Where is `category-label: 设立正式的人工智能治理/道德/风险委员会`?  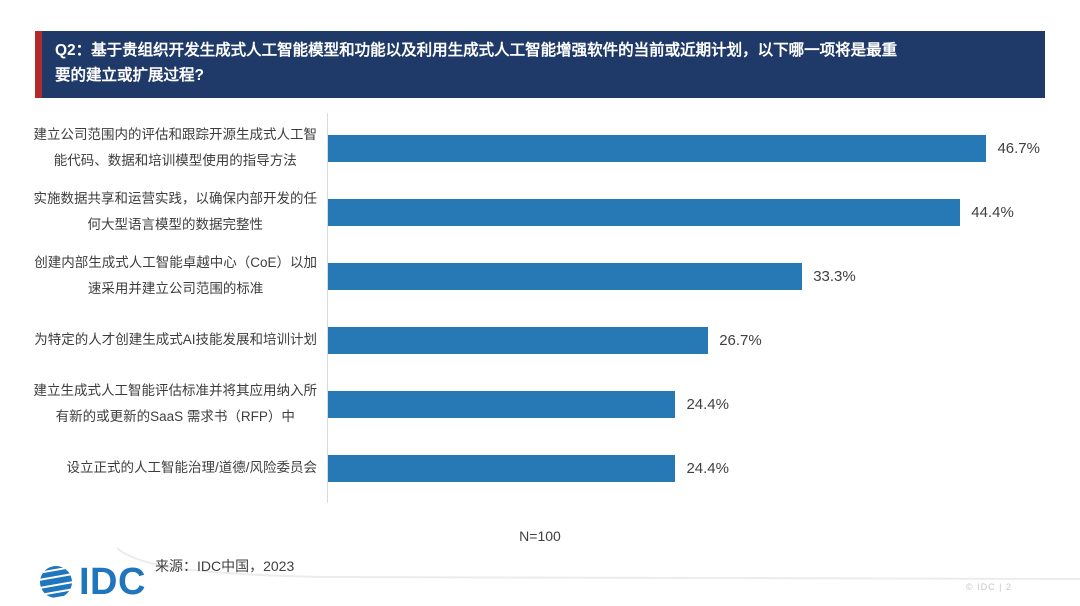 category-label: 设立正式的人工智能治理/道德/风险委员会 is located at coordinates (191, 467).